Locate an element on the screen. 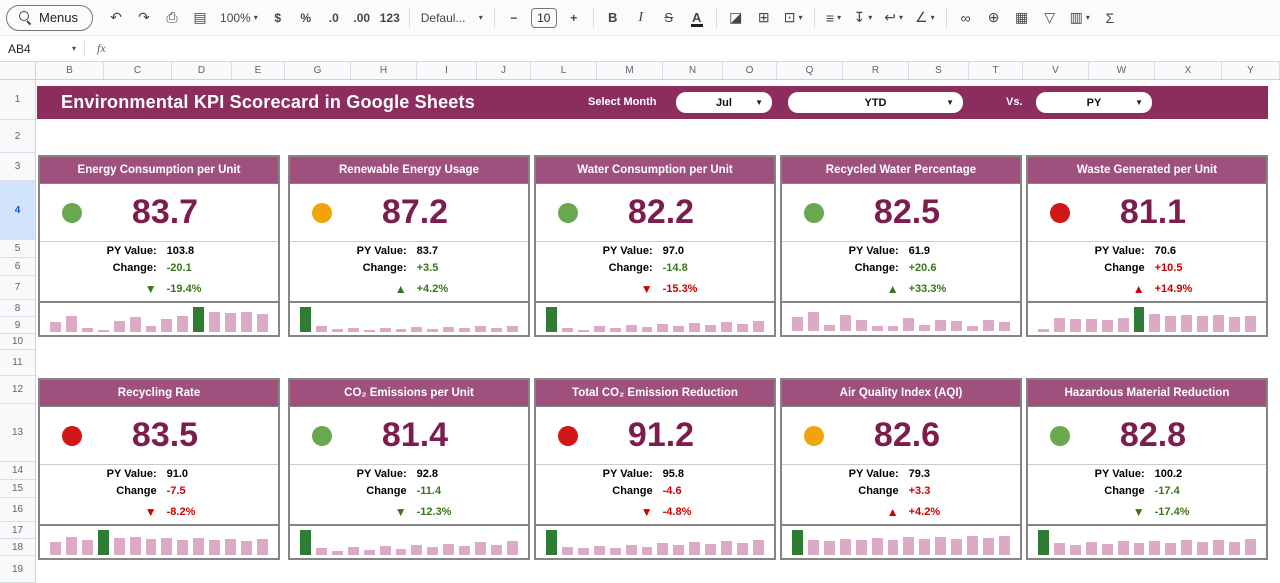 This screenshot has height=583, width=1280. row-header-12: 12 is located at coordinates (17, 390).